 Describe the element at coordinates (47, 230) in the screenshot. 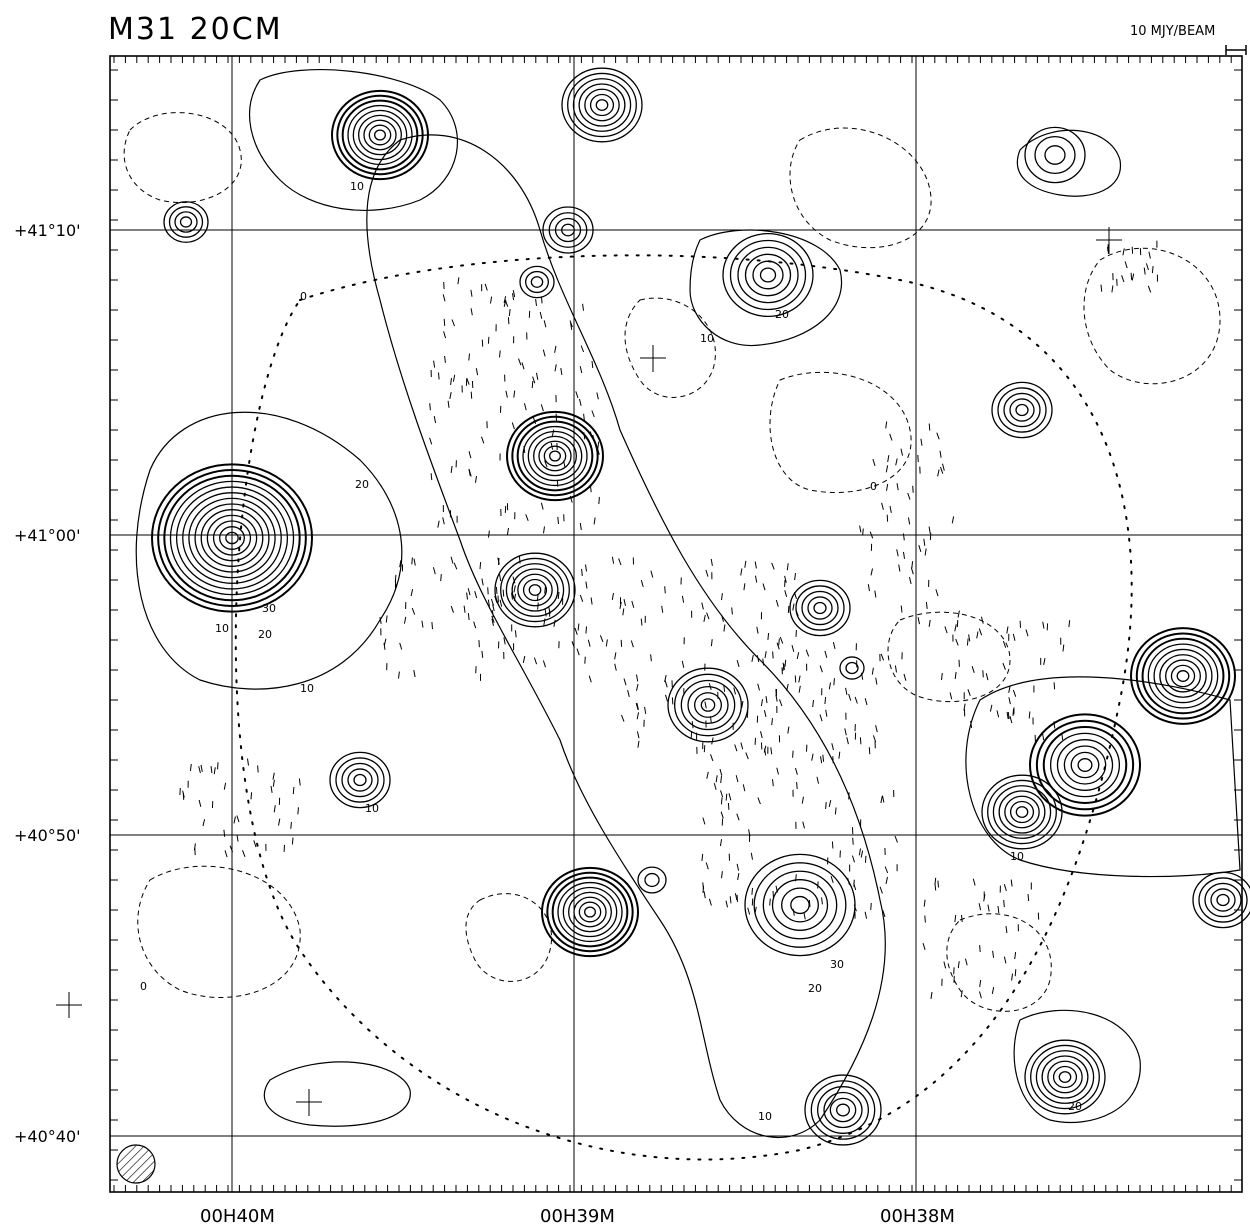

I see `dec-label: +41°10'` at that location.